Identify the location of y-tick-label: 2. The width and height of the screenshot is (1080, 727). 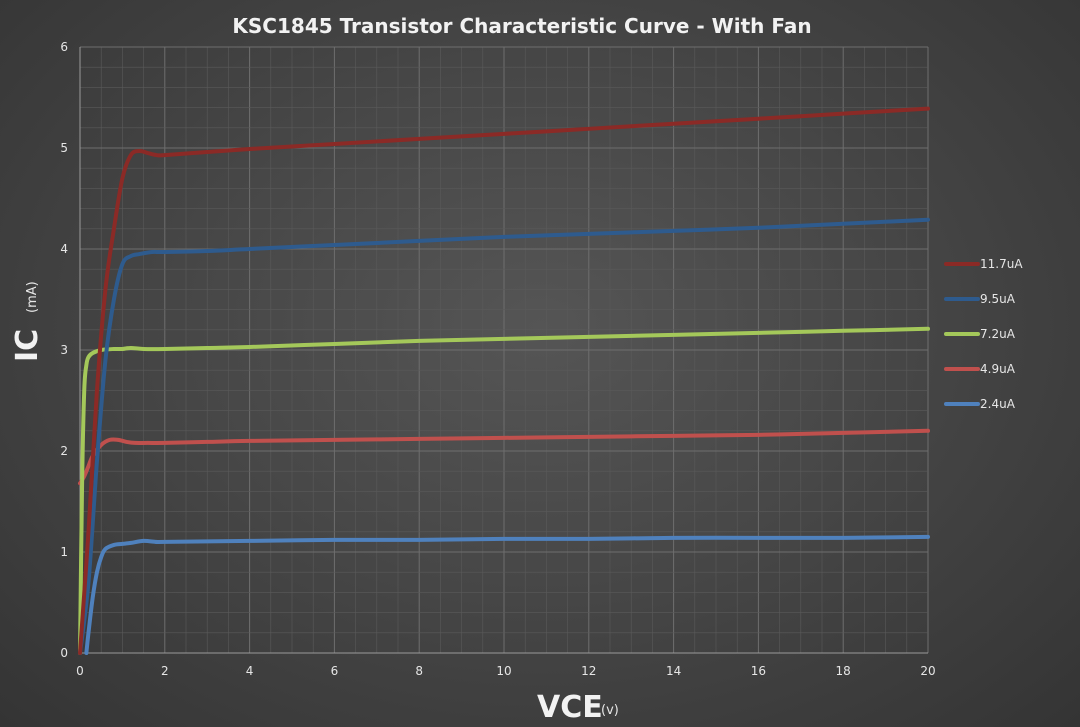
(64, 451).